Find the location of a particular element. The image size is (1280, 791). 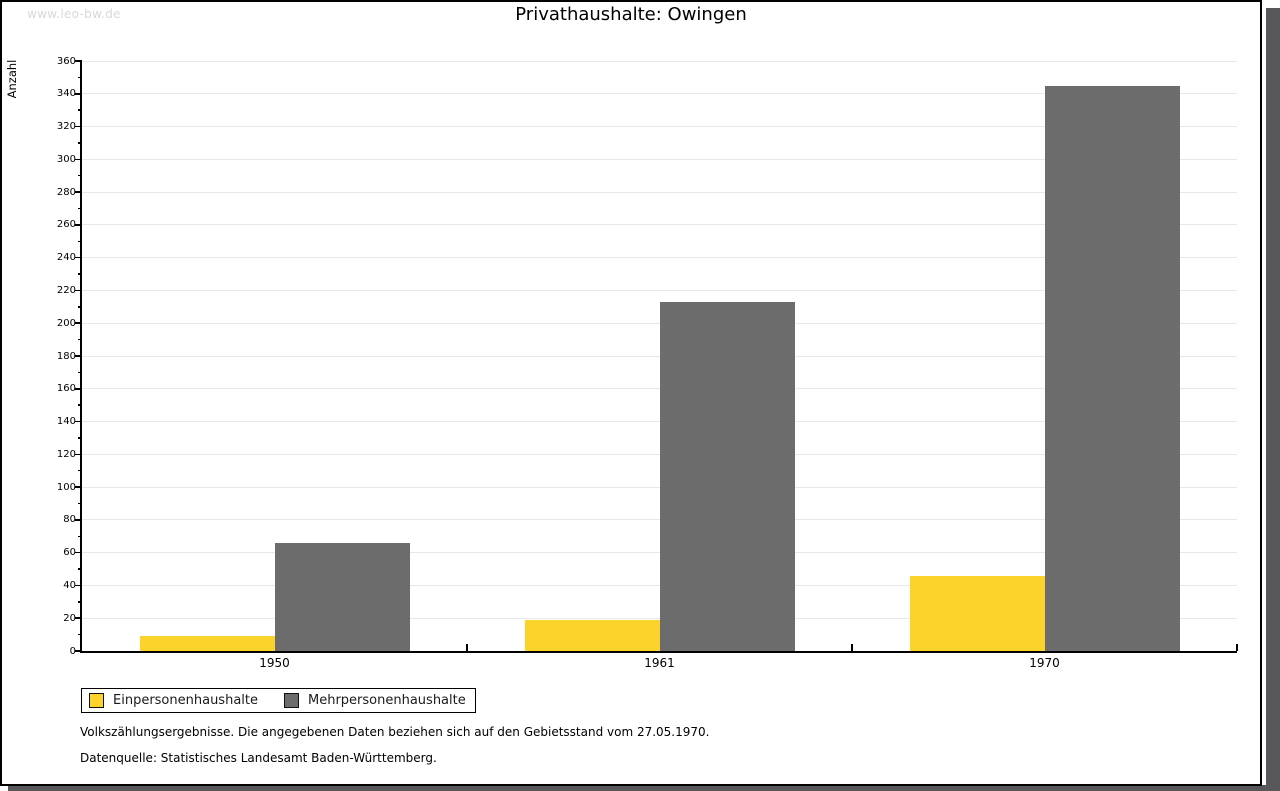

watermark: www.leo-bw.de is located at coordinates (74, 14).